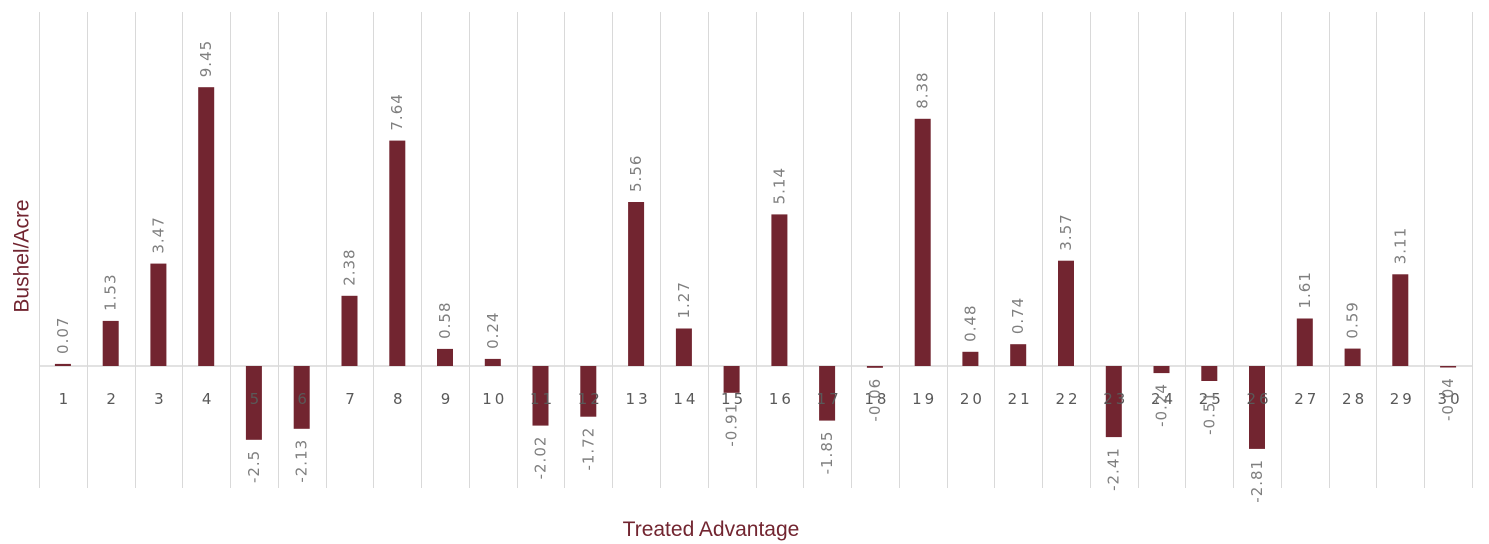 The height and width of the screenshot is (544, 1489). Describe the element at coordinates (1020, 399) in the screenshot. I see `x-tick-label: 21` at that location.